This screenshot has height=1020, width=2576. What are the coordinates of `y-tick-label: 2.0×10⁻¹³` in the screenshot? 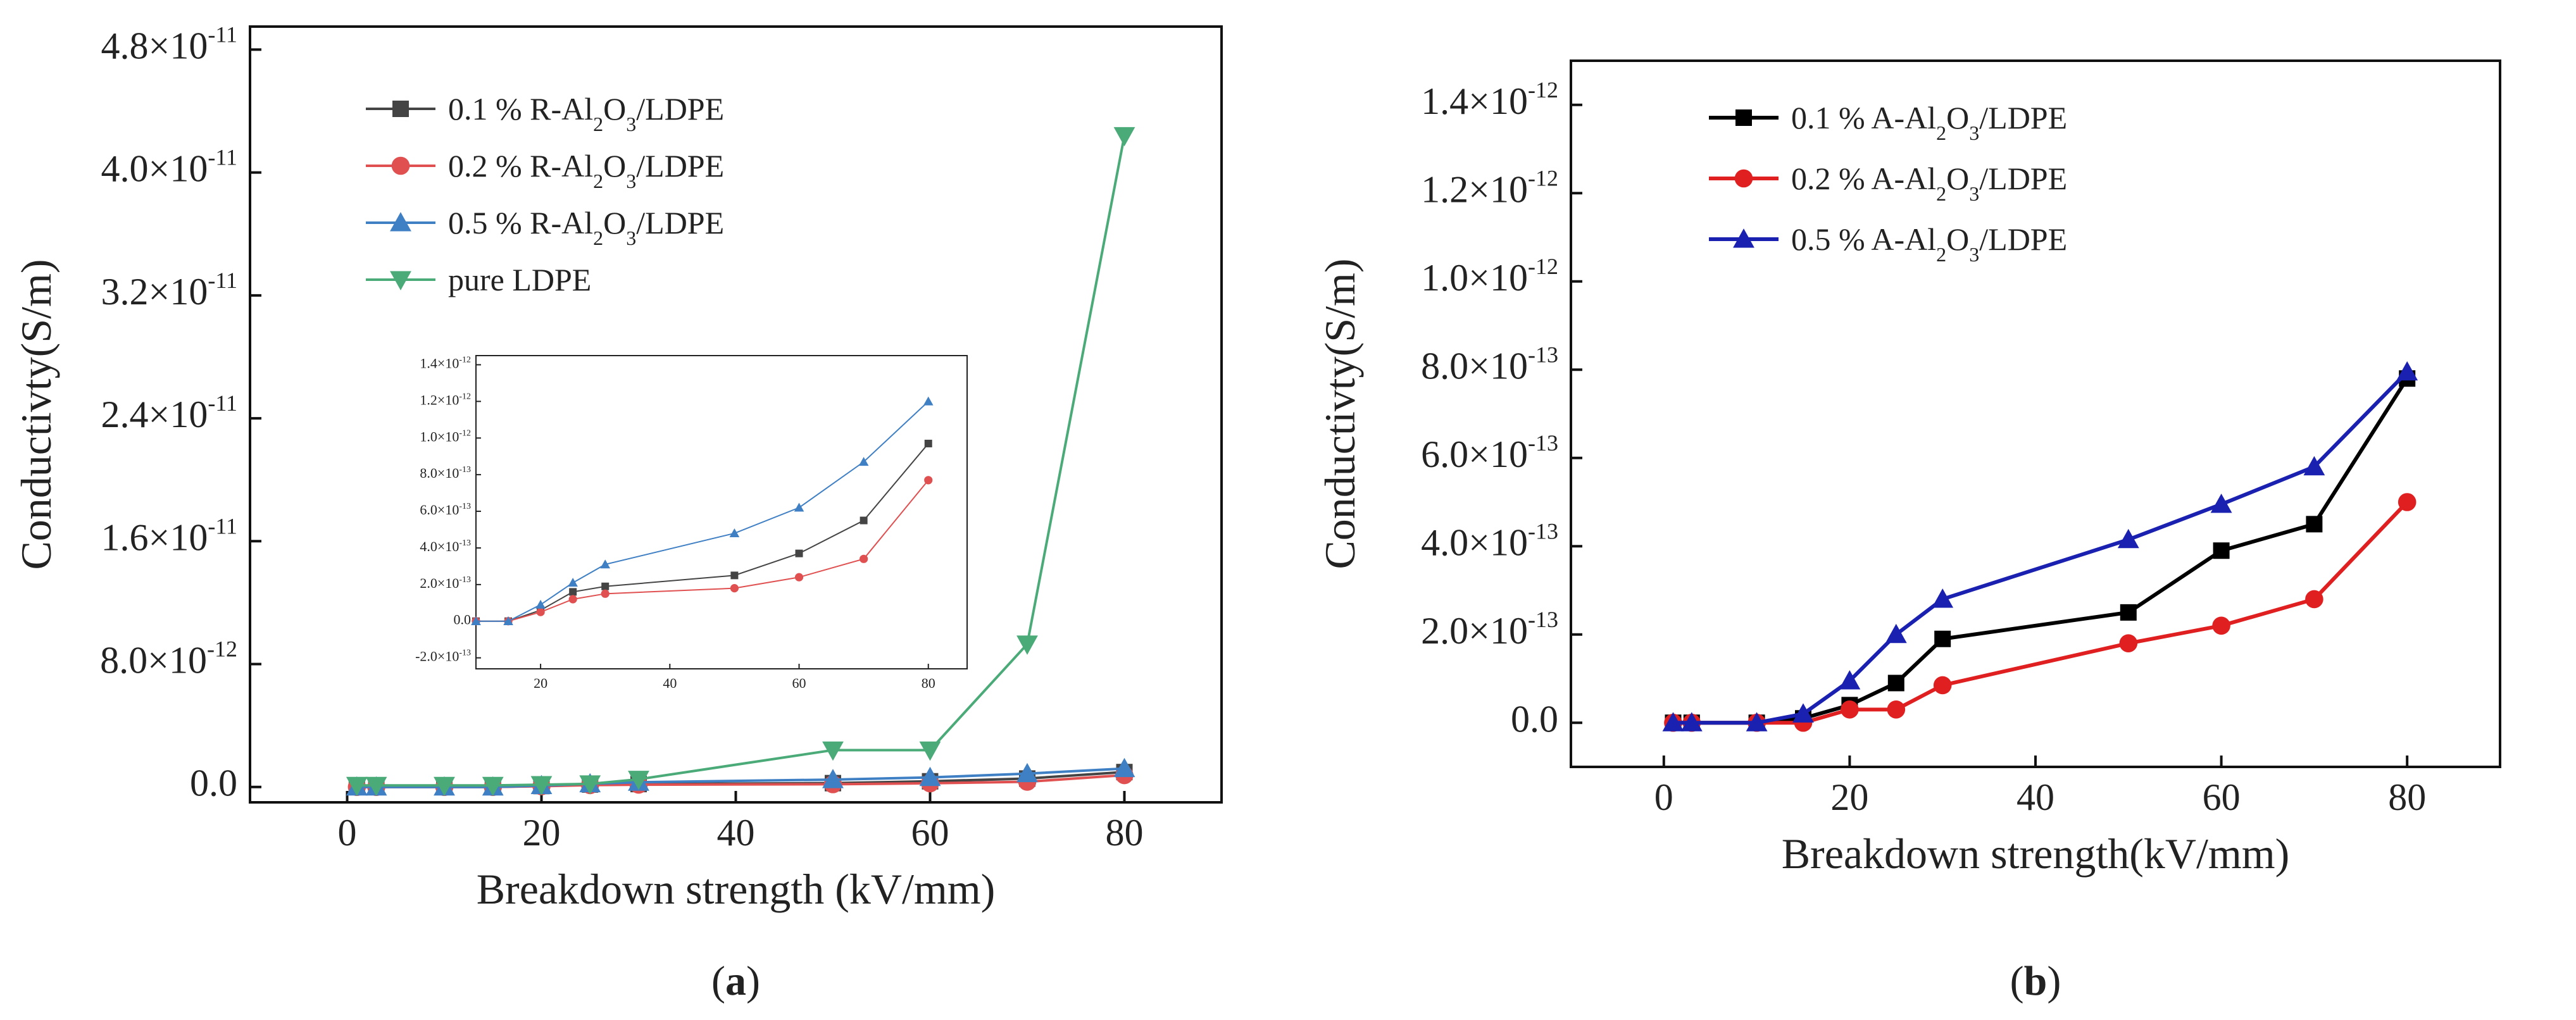 It's located at (1489, 629).